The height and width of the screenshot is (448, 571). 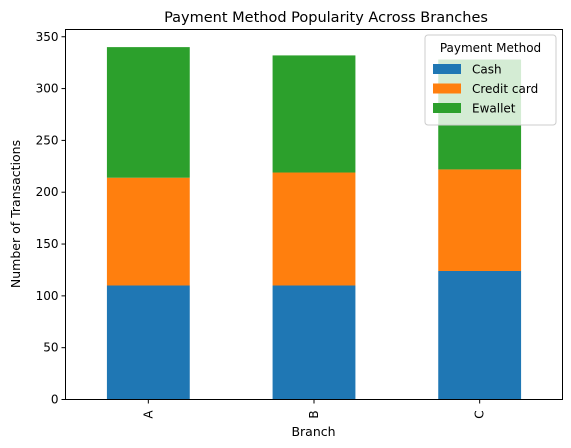 What do you see at coordinates (447, 88) in the screenshot?
I see `legend-swatch-credit-card` at bounding box center [447, 88].